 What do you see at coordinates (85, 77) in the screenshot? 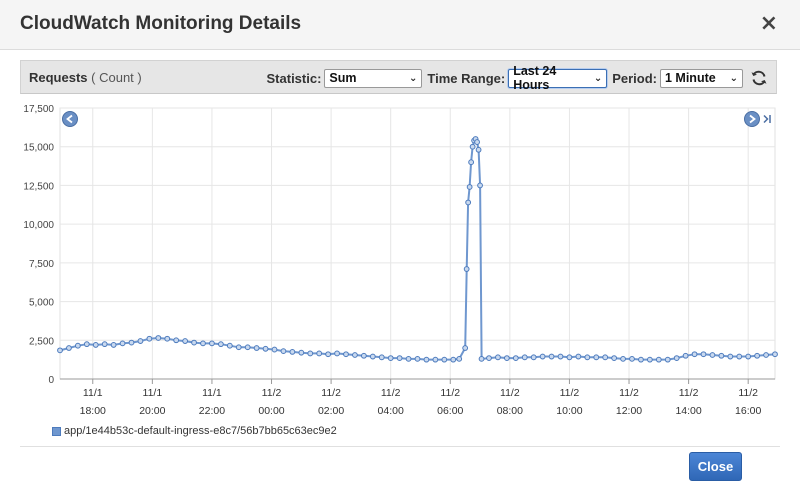
I see `metric-title: Requests ( Count )` at bounding box center [85, 77].